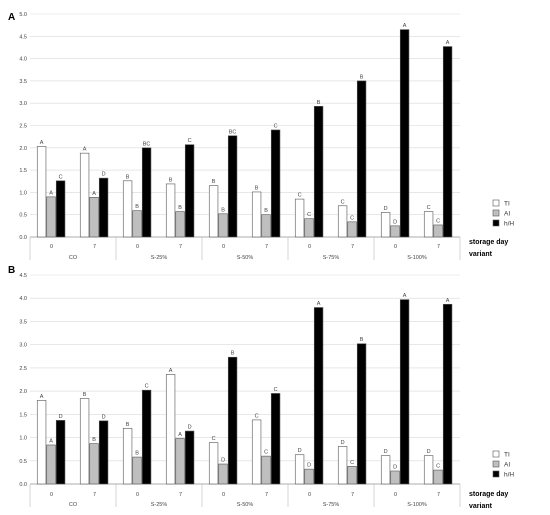 The height and width of the screenshot is (515, 550). Describe the element at coordinates (11, 270) in the screenshot. I see `panel-b-letter: B` at that location.